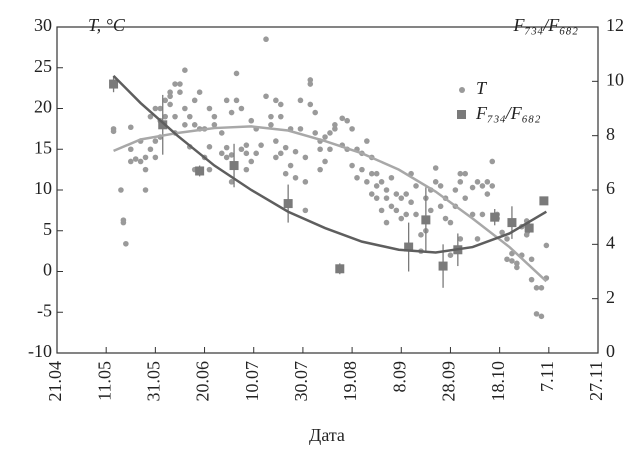 This screenshot has height=449, width=635. What do you see at coordinates (449, 381) in the screenshot?
I see `x-tick-label: 28.09` at bounding box center [449, 381].